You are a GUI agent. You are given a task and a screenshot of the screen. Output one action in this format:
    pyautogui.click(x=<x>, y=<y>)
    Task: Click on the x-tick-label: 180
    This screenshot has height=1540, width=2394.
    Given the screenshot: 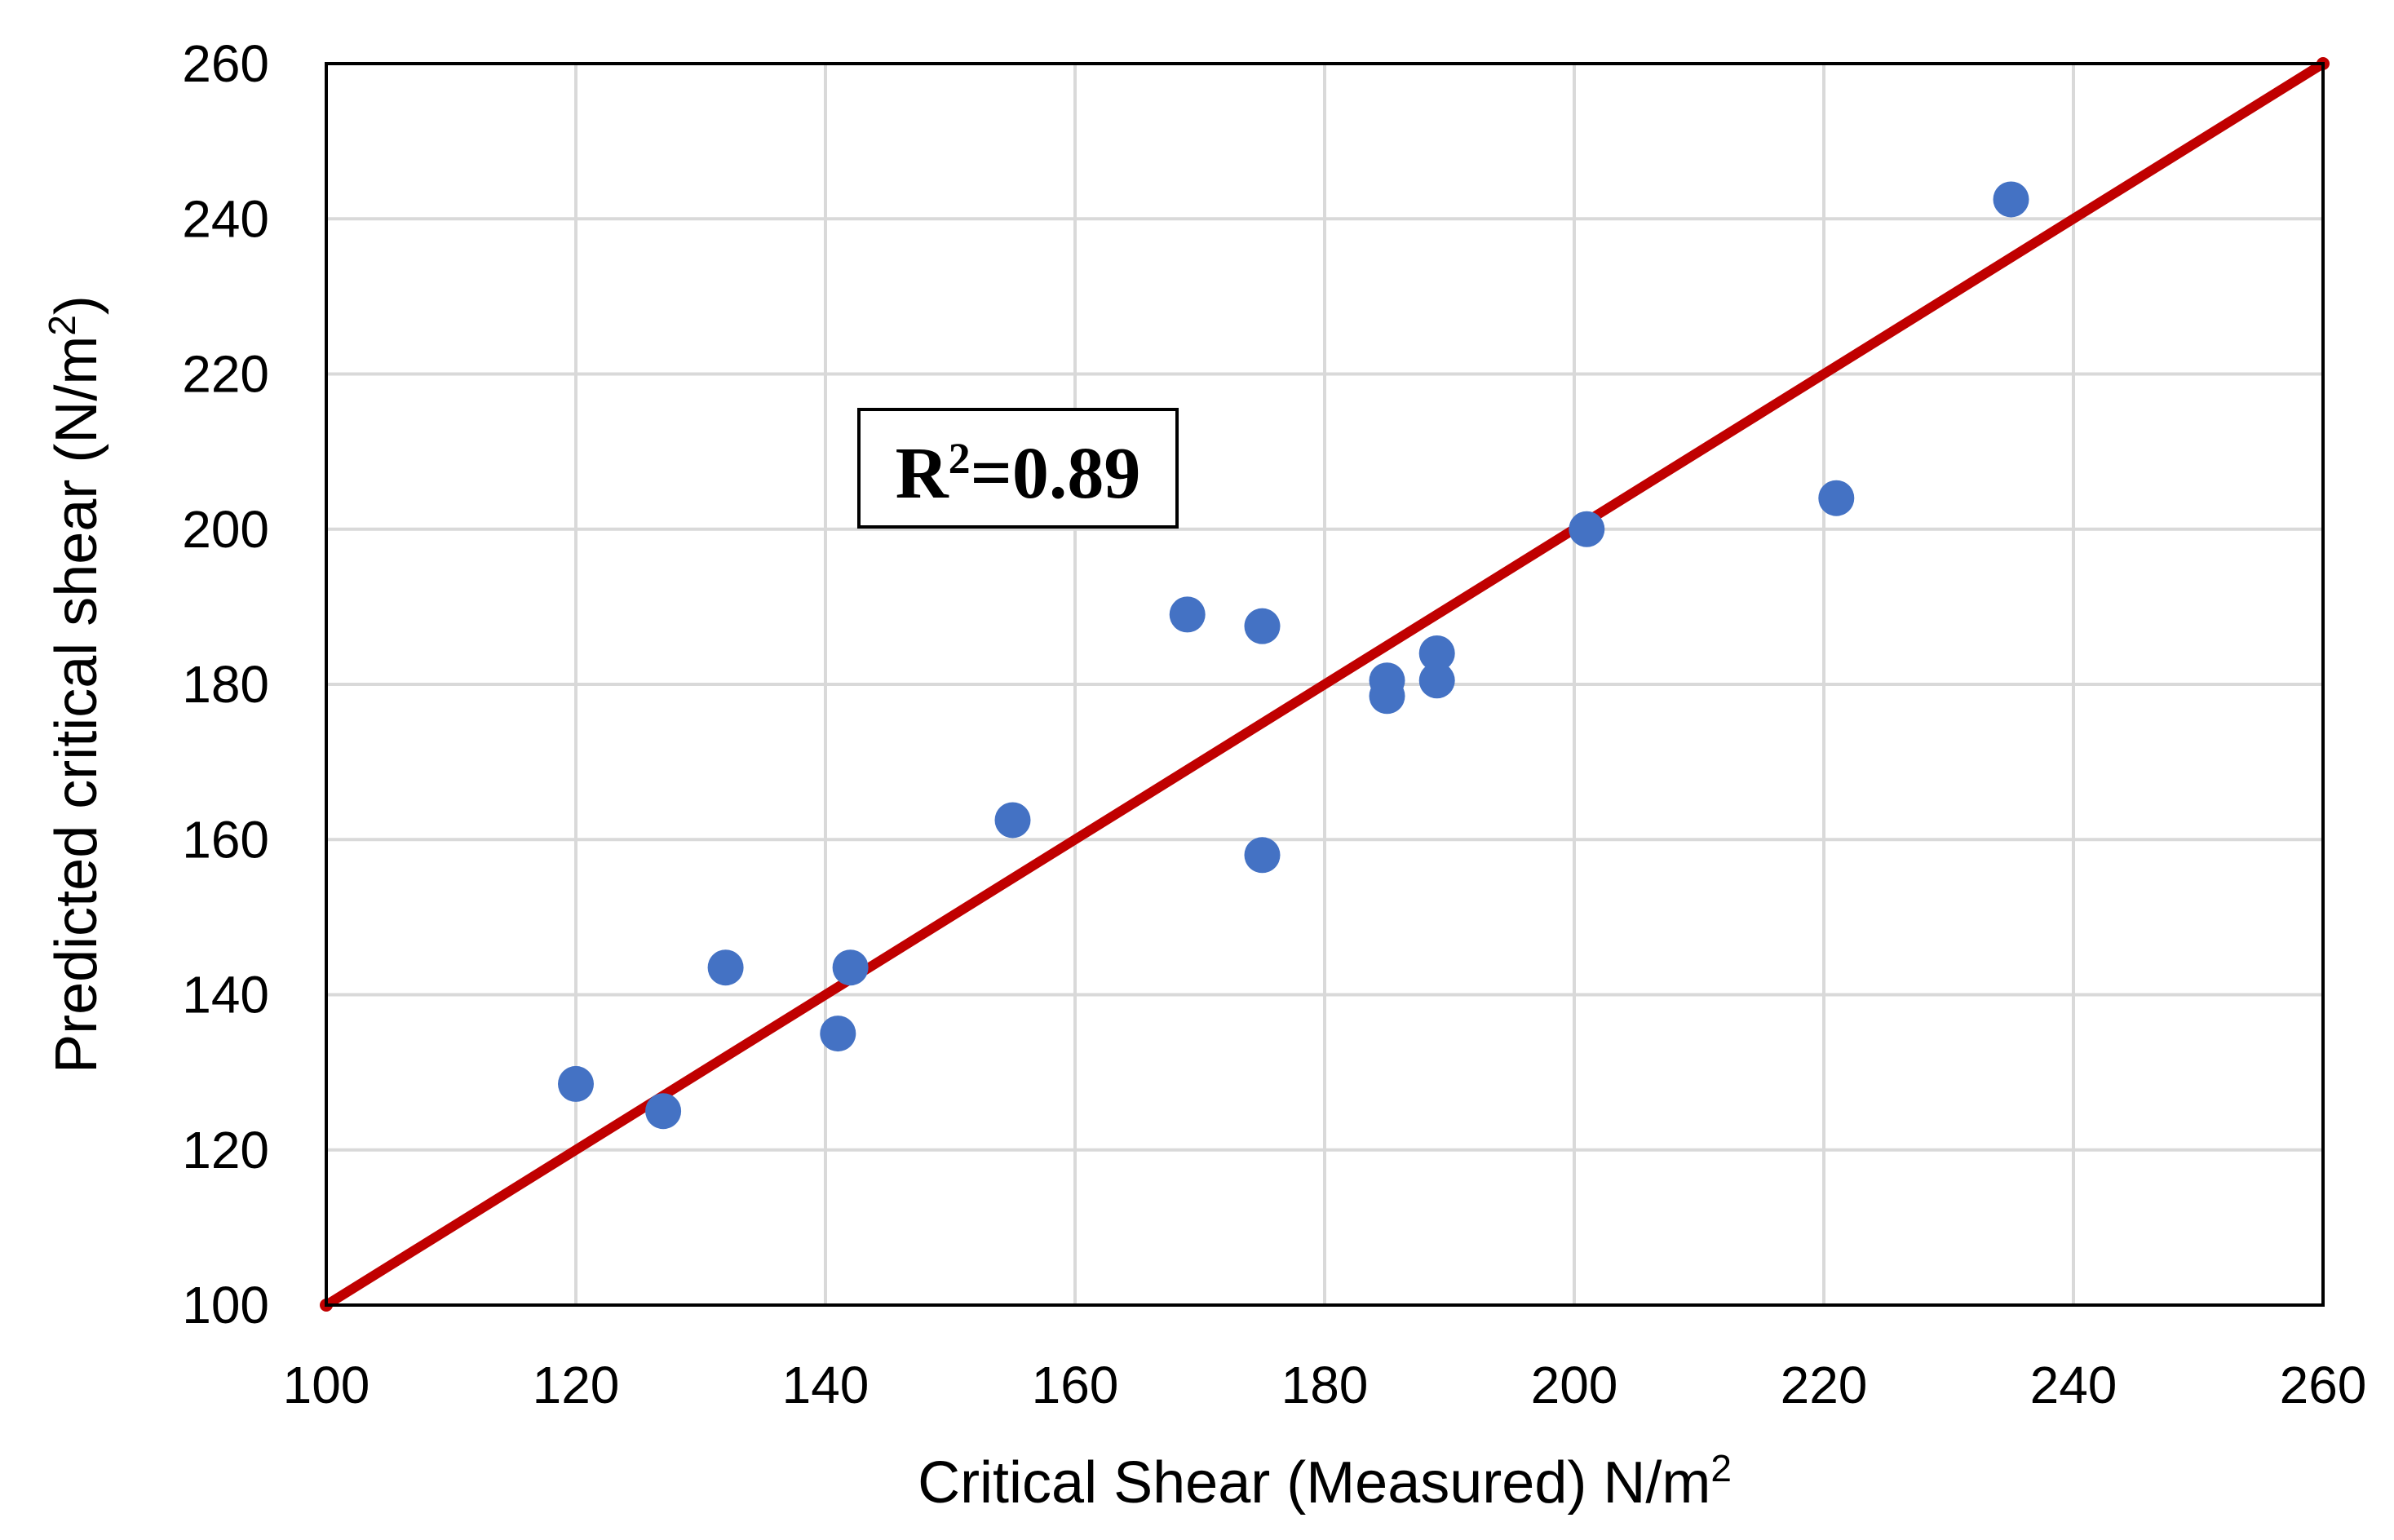 What is the action you would take?
    pyautogui.click(x=1325, y=1385)
    